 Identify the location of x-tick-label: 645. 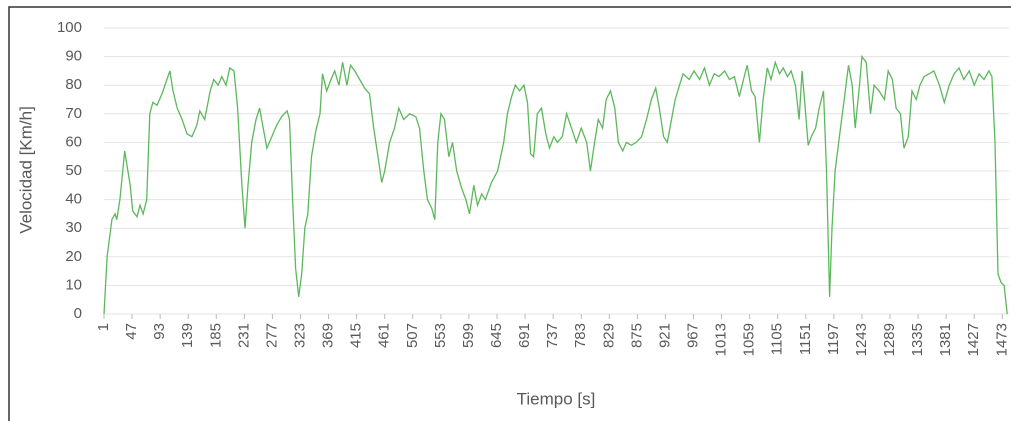
(496, 335).